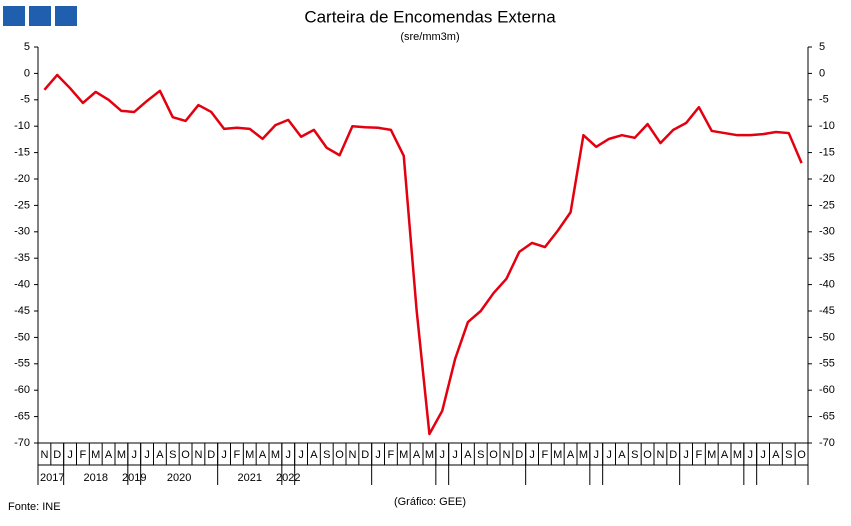 The image size is (851, 526). Describe the element at coordinates (25, 100) in the screenshot. I see `y-tick-label: -5` at that location.